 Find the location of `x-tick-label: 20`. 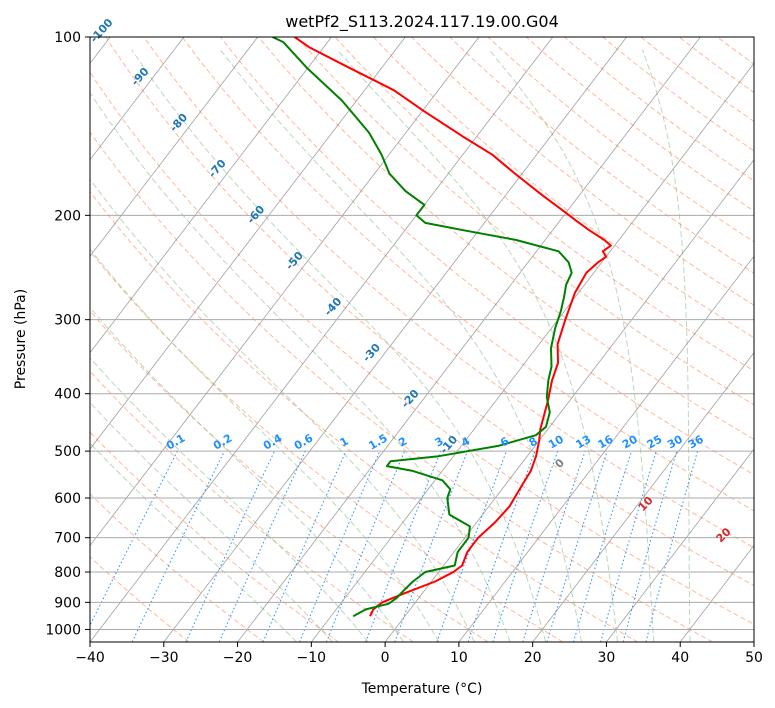

x-tick-label: 20 is located at coordinates (533, 658).